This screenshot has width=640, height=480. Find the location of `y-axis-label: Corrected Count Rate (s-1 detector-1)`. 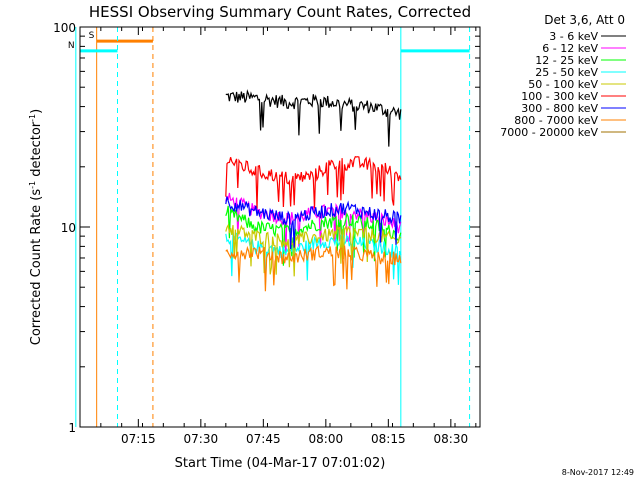

y-axis-label: Corrected Count Rate (s-1 detector-1) is located at coordinates (36, 227).